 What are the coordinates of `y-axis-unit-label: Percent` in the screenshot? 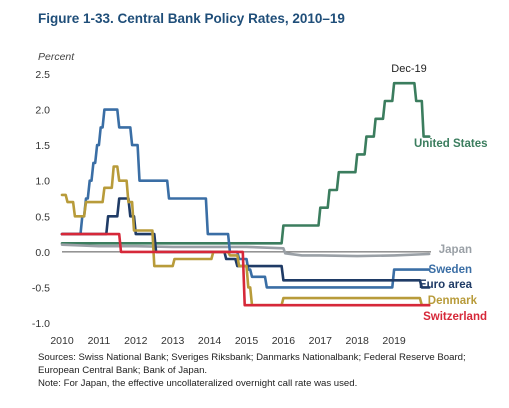 It's located at (56, 57).